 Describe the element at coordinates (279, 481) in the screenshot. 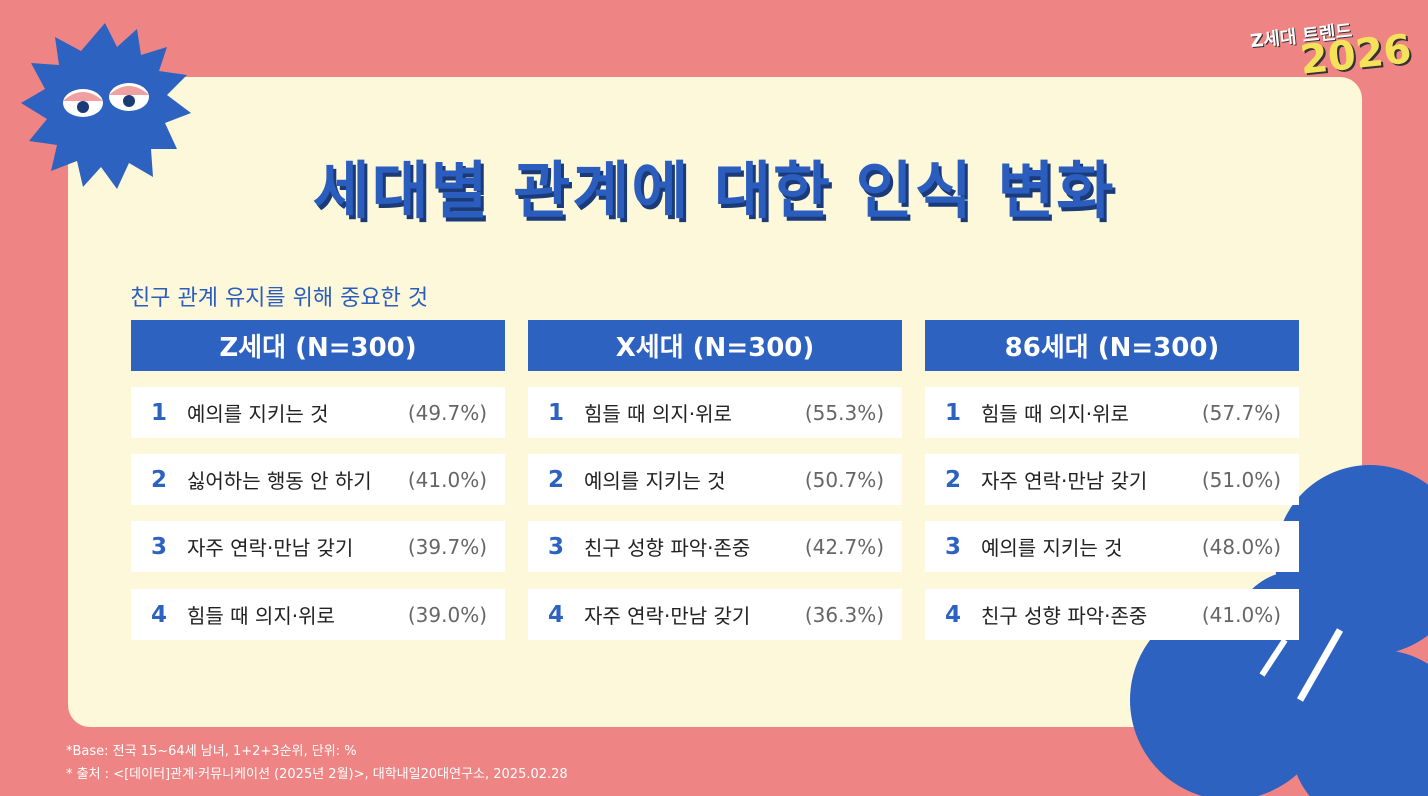

I see `item: 싫어하는 행동 안 하기` at that location.